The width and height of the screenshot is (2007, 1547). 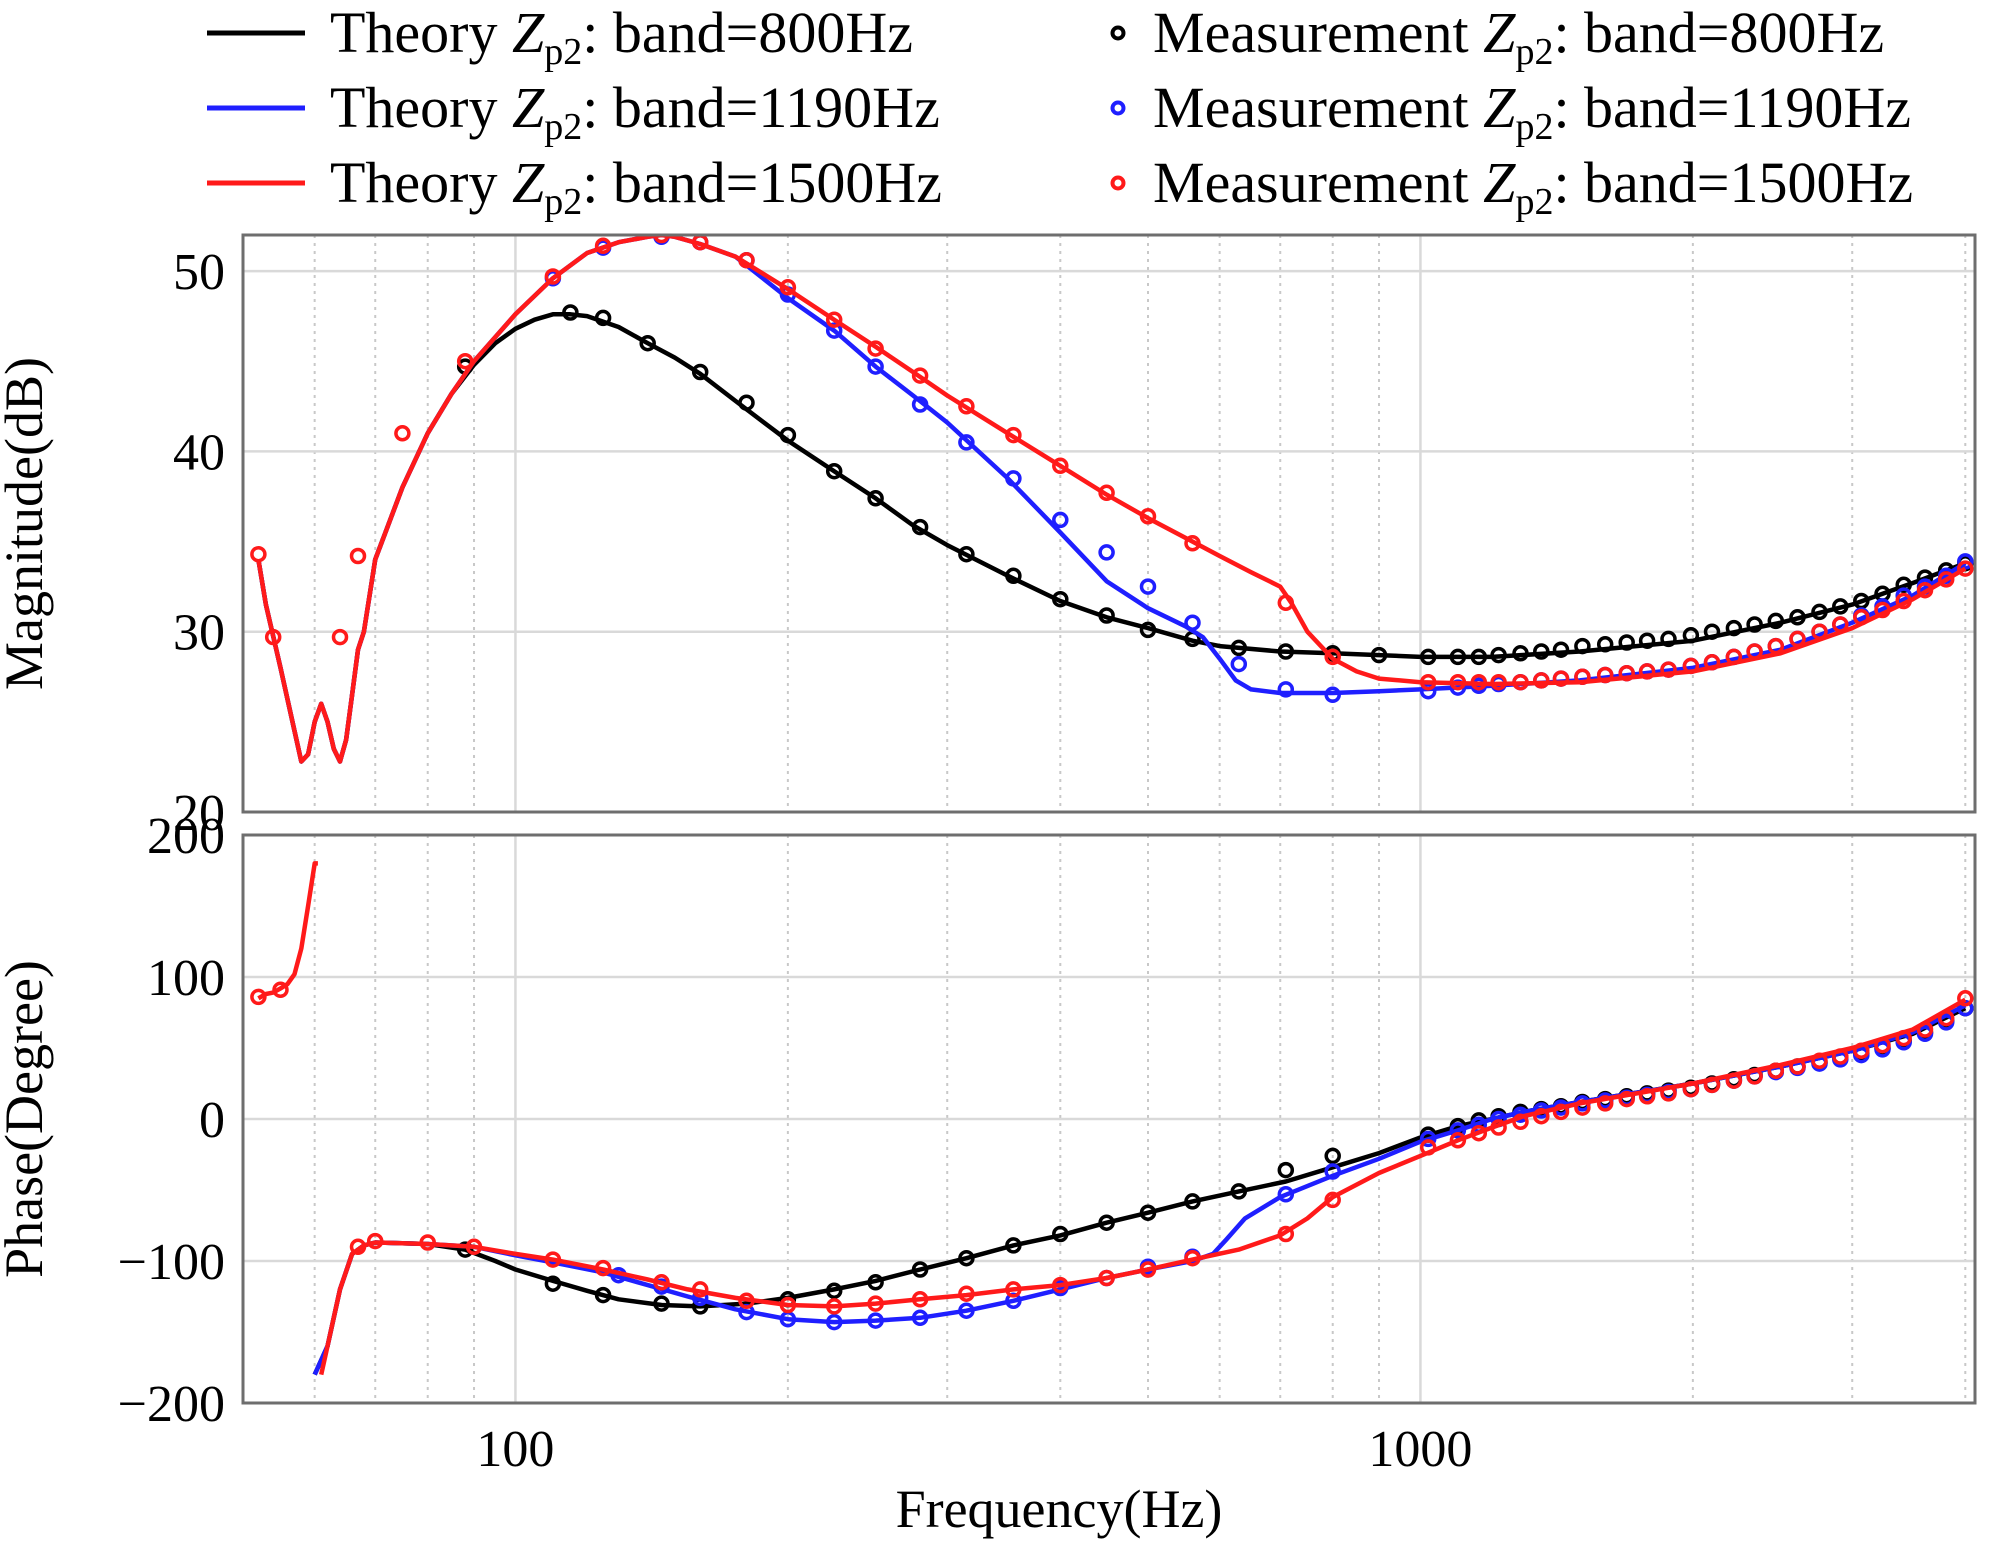 I want to click on legend-label-suffix: : band=800Hz, so click(x=1718, y=32).